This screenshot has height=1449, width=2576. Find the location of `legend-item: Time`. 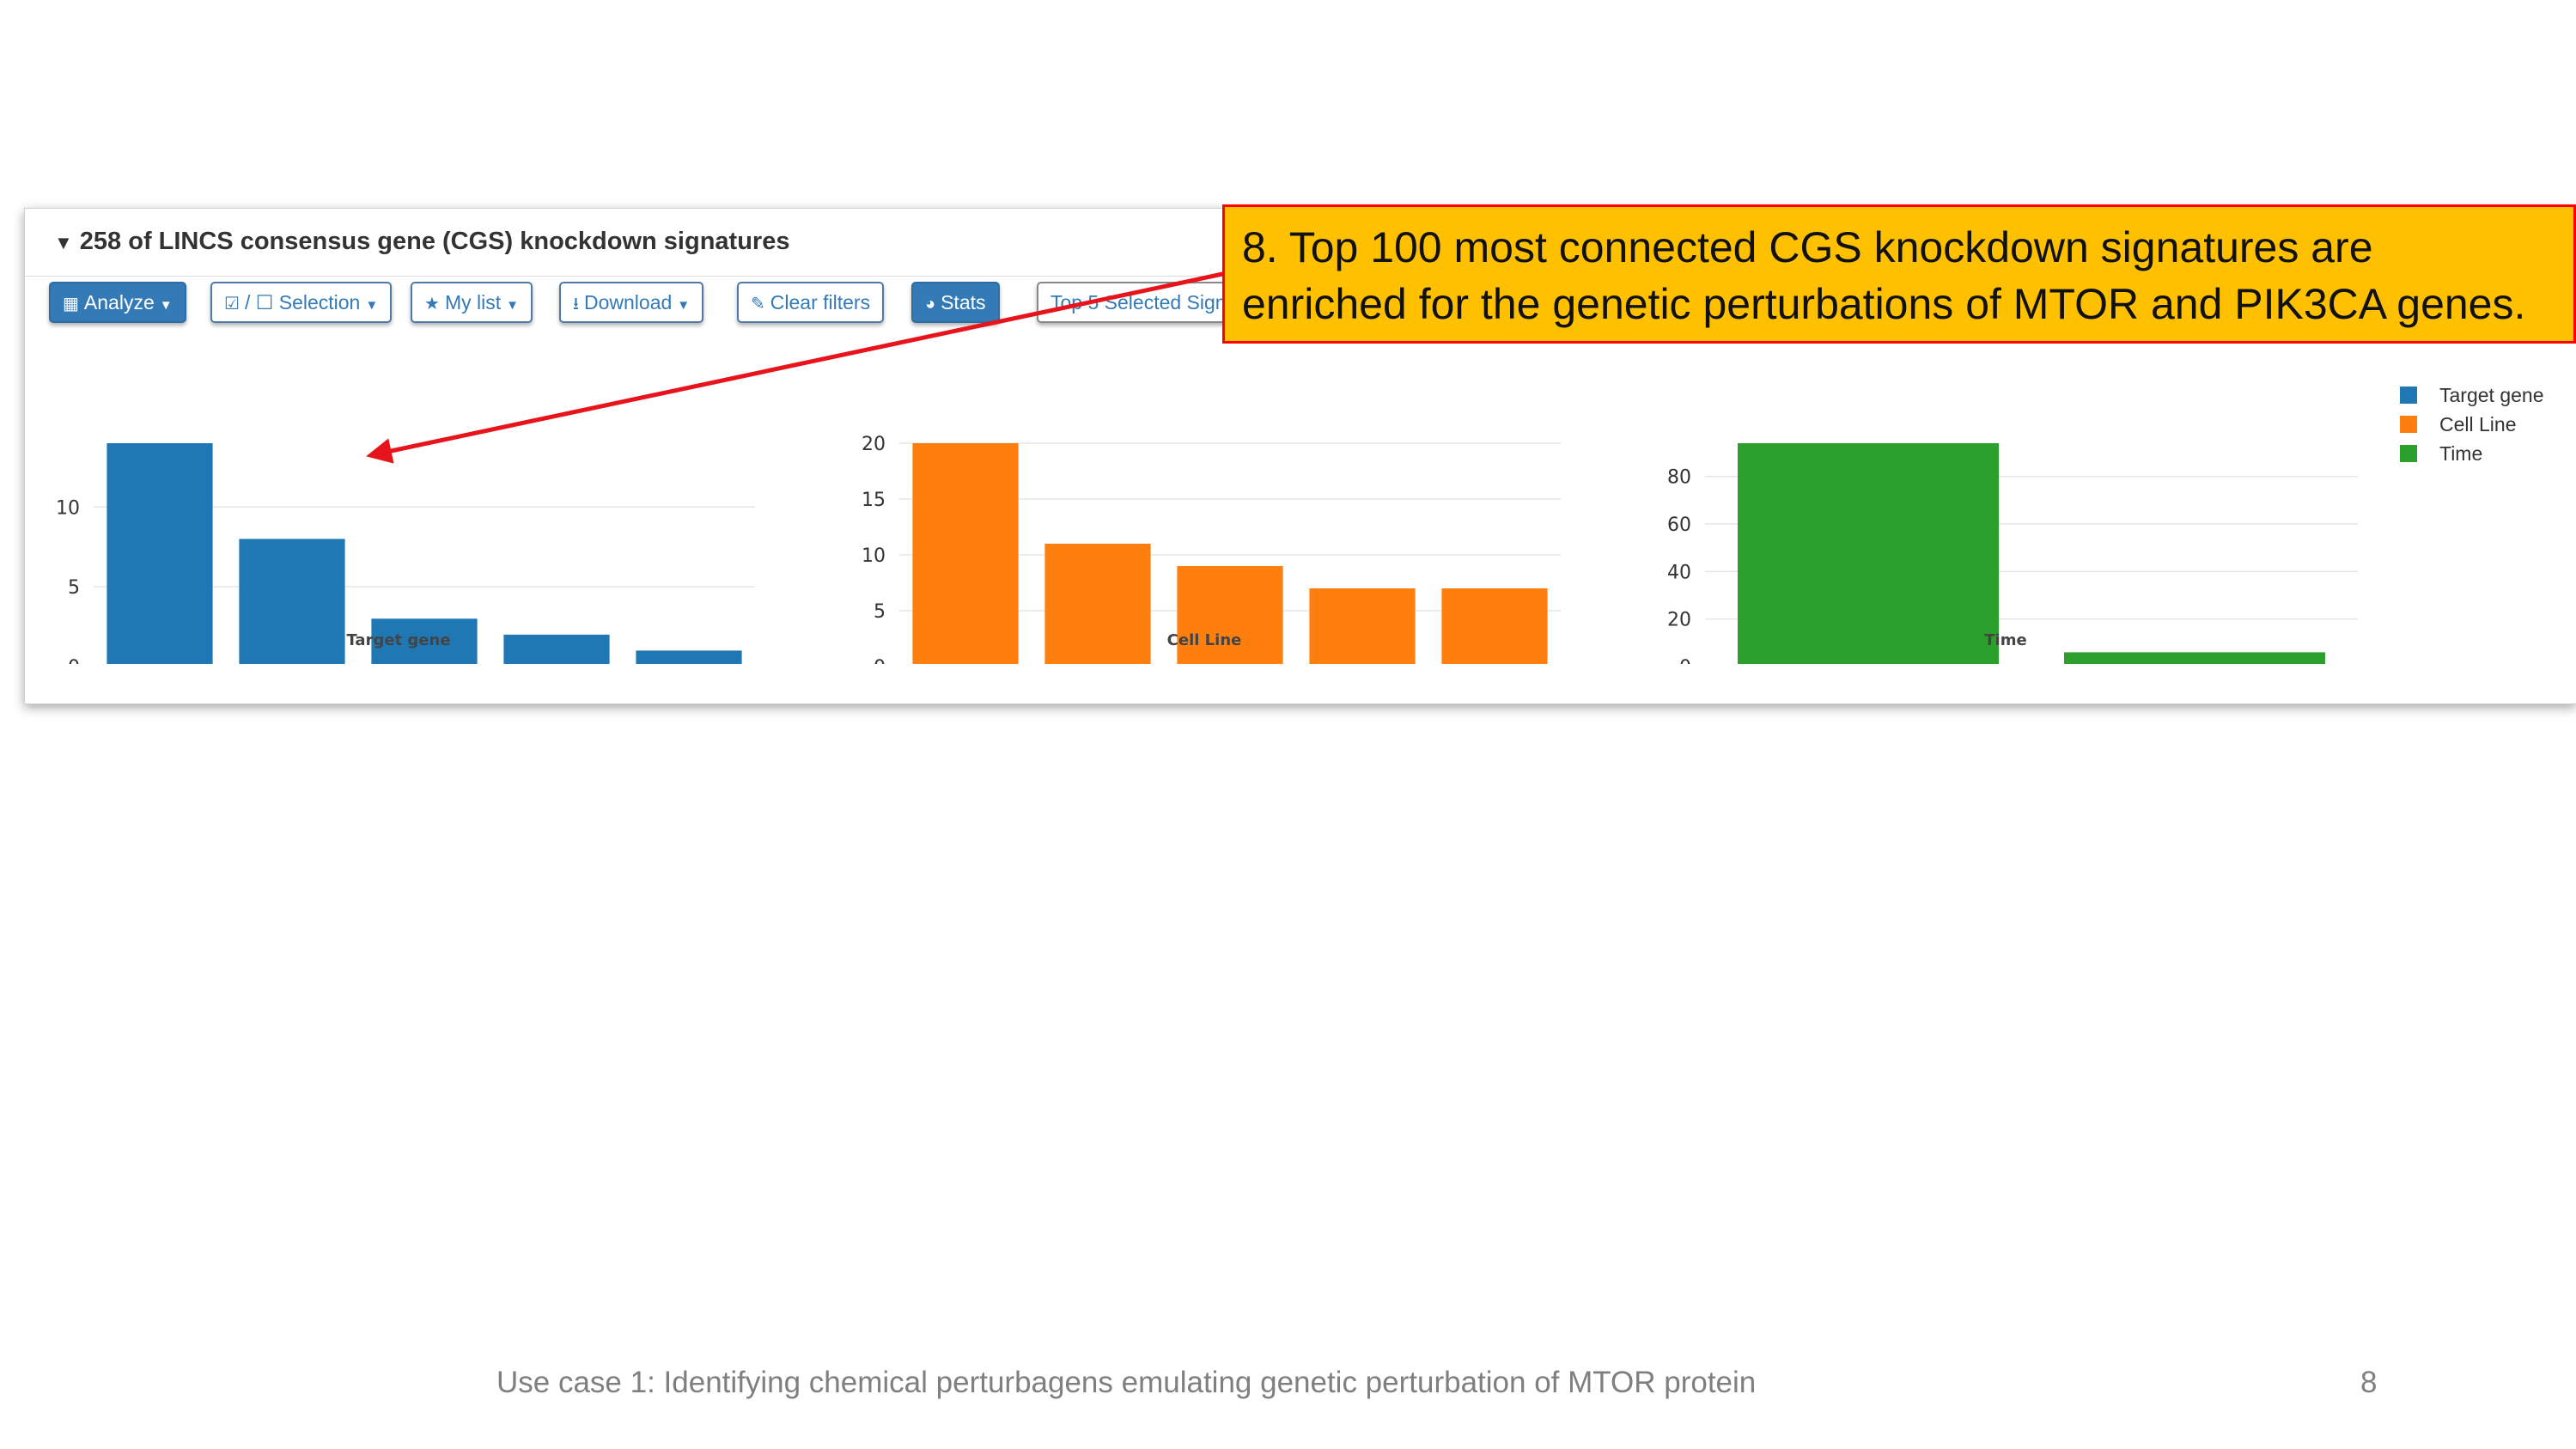

legend-item: Time is located at coordinates (2471, 454).